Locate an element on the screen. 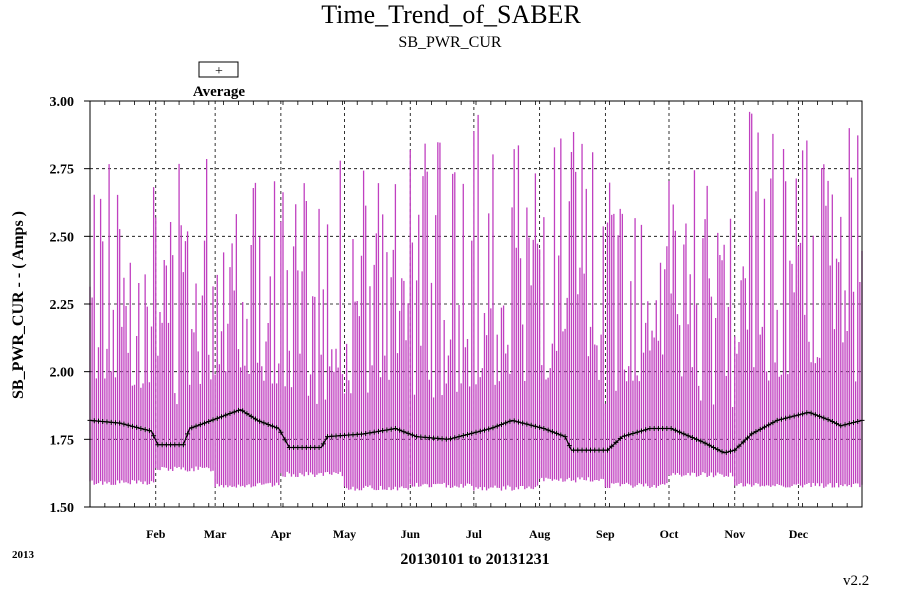  year-label: 2013 is located at coordinates (23, 555).